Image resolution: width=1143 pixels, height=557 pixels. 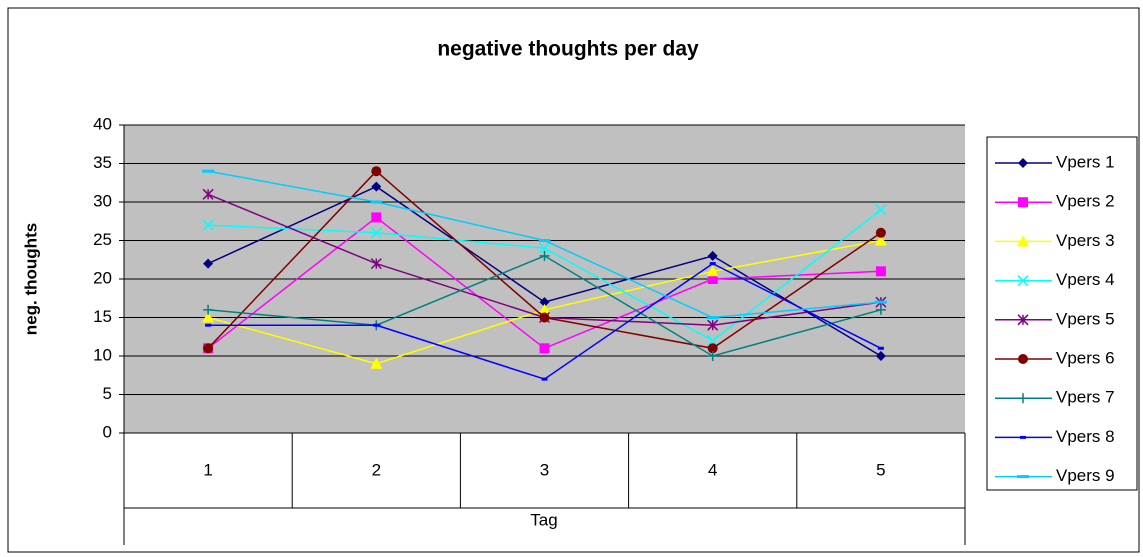 I want to click on x-axis-label: Tag, so click(x=543, y=519).